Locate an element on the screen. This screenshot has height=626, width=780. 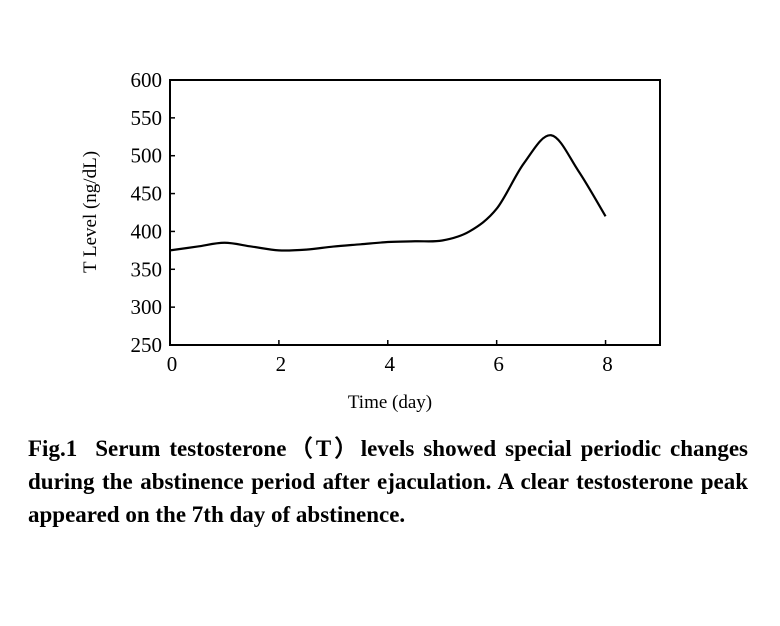
x-axis-label: Time (day) is located at coordinates (390, 402).